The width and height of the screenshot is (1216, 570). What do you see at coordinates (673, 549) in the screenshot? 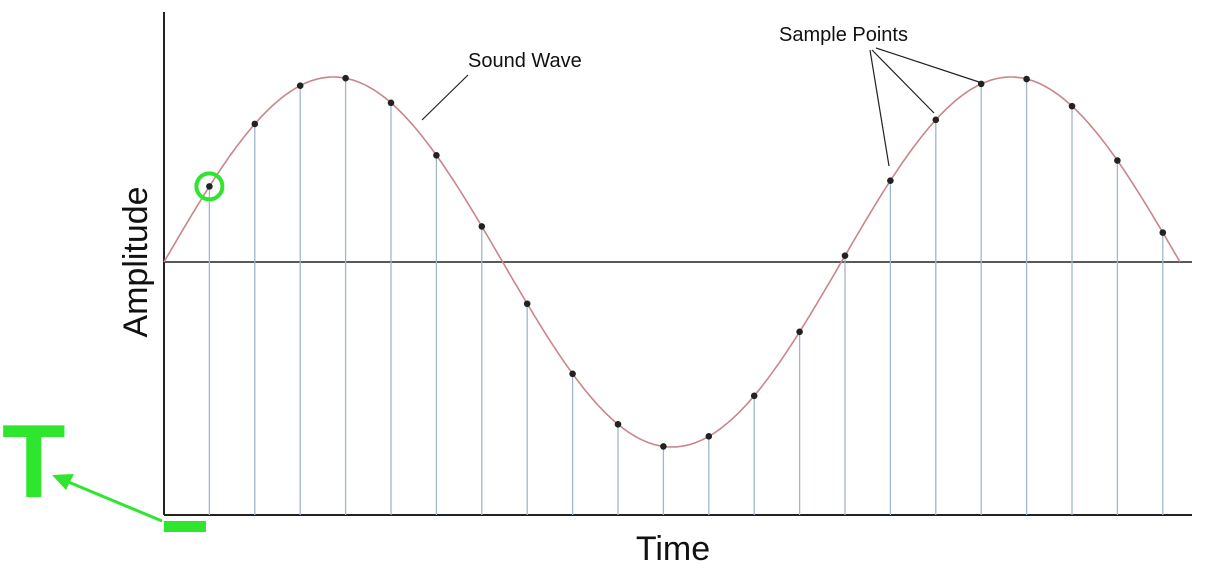
I see `x-axis-label: Time` at bounding box center [673, 549].